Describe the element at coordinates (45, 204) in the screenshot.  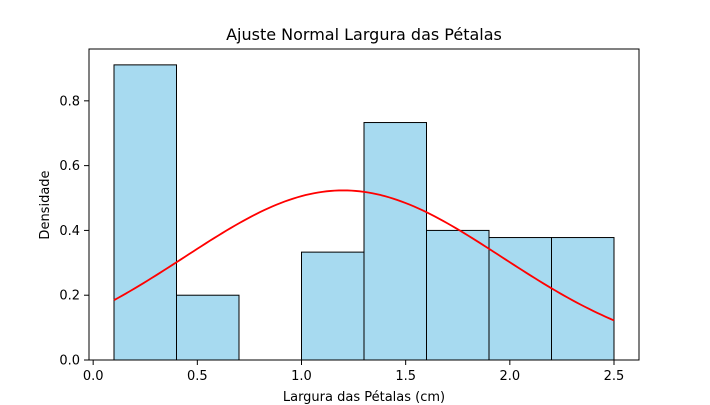
I see `y-axis-label: Densidade` at that location.